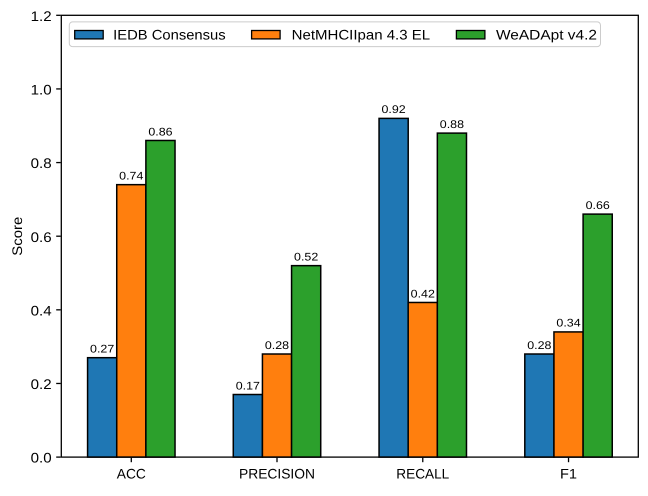  I want to click on svg-text: IEDB Consensus, so click(169, 35).